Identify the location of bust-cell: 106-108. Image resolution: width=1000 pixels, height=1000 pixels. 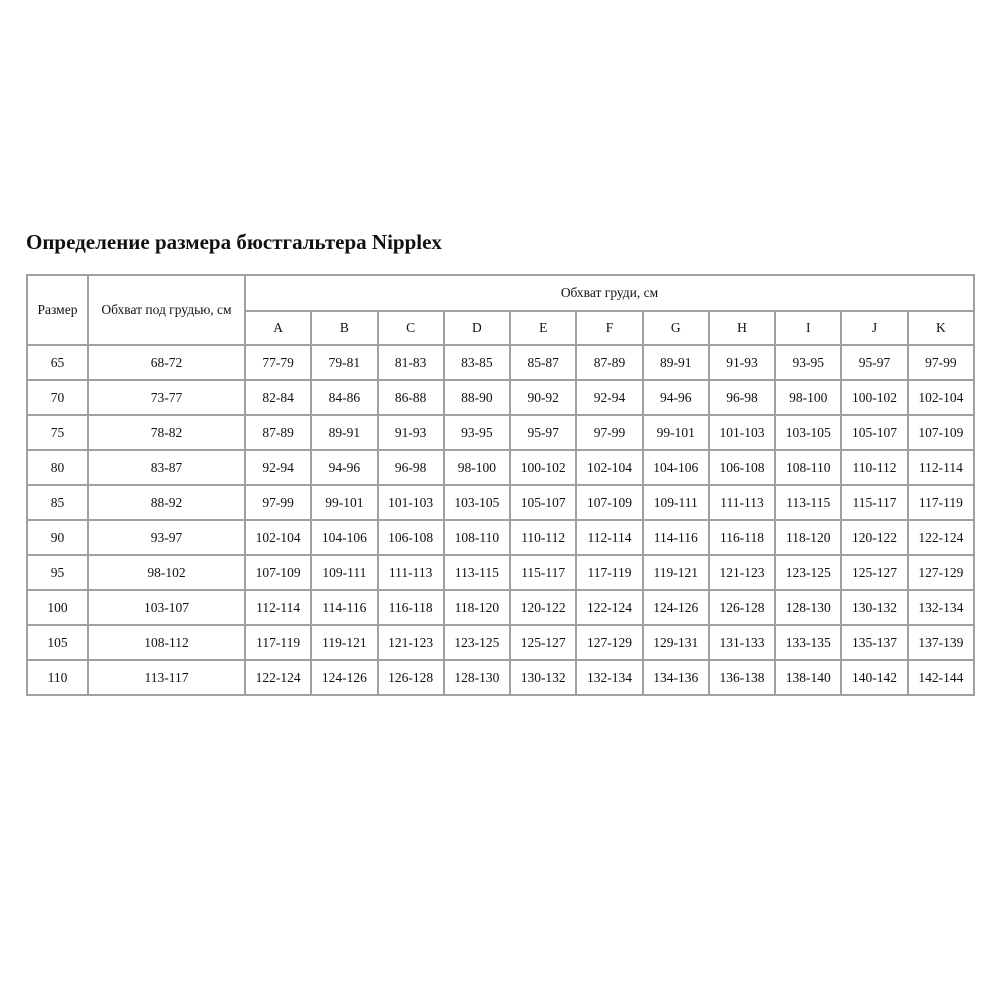
(742, 467).